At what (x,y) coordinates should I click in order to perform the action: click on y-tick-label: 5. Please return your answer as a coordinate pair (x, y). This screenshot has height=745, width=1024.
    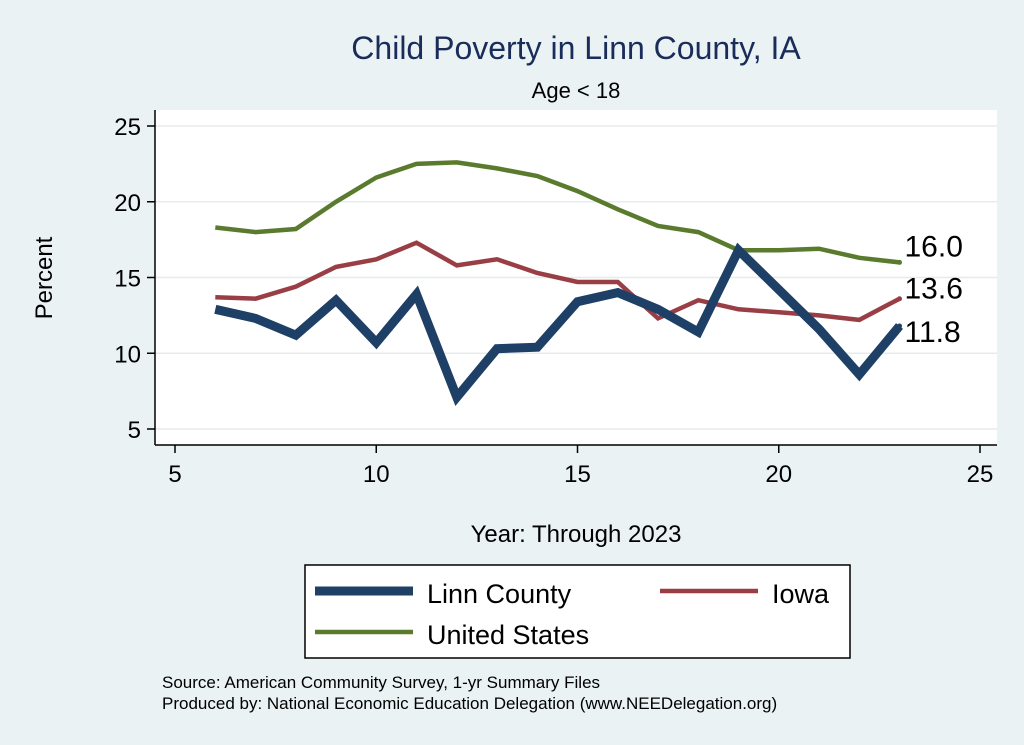
    Looking at the image, I should click on (134, 430).